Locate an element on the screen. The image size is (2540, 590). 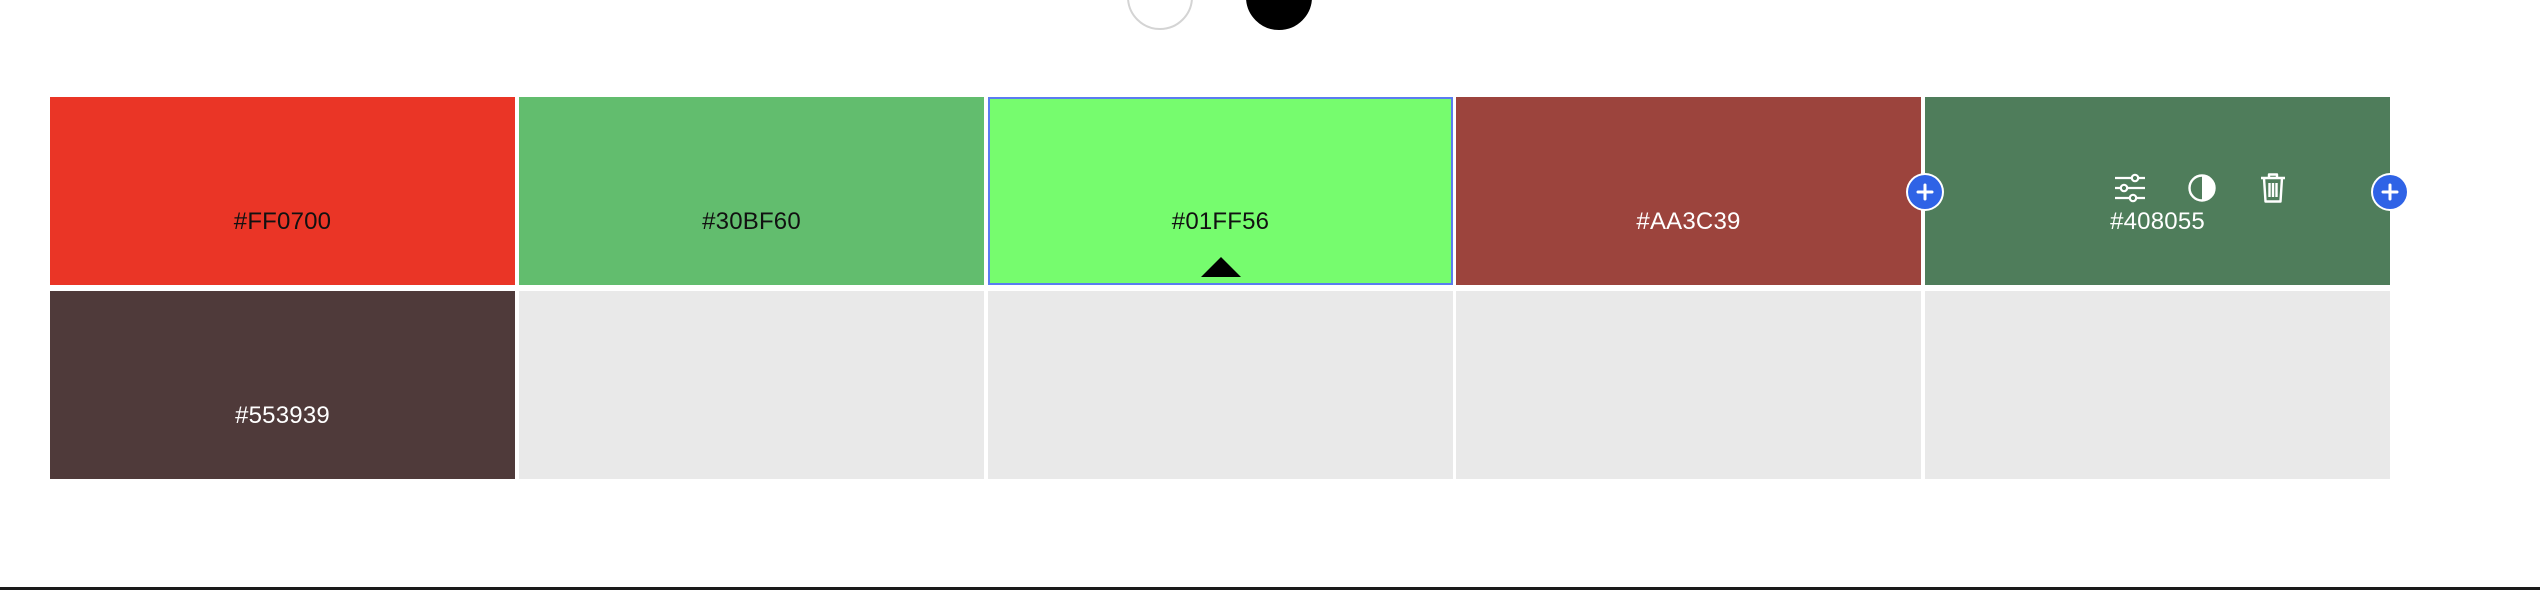
swatch-hex-label: #FF0700 is located at coordinates (282, 221).